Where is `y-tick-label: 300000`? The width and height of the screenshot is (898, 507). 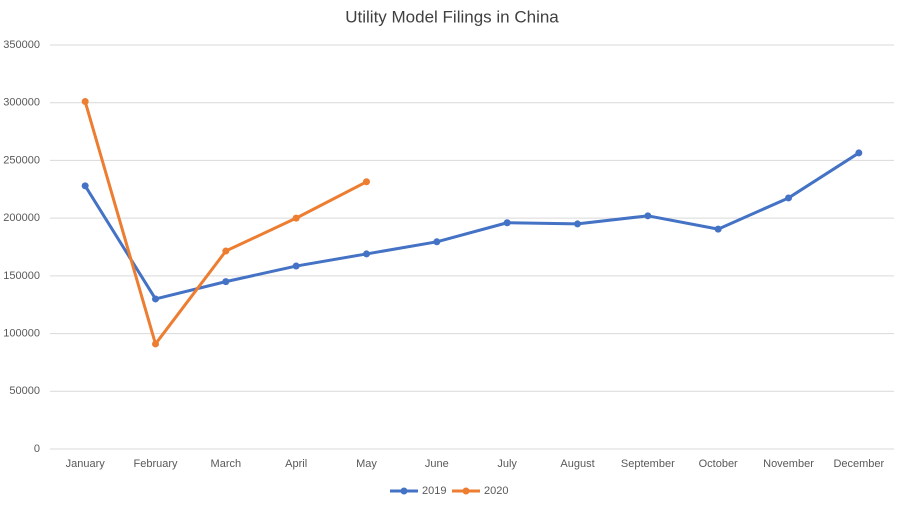
y-tick-label: 300000 is located at coordinates (21, 103).